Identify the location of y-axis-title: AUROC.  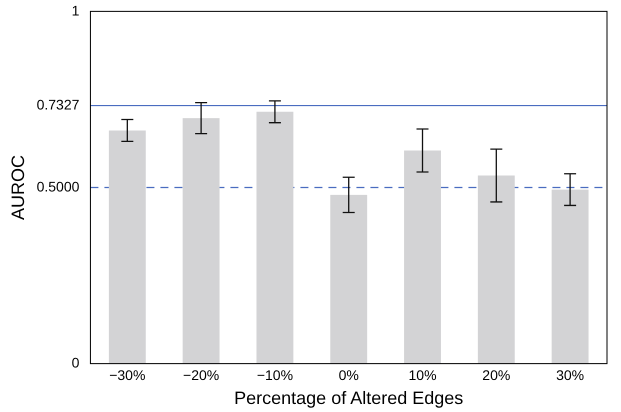
(18, 187).